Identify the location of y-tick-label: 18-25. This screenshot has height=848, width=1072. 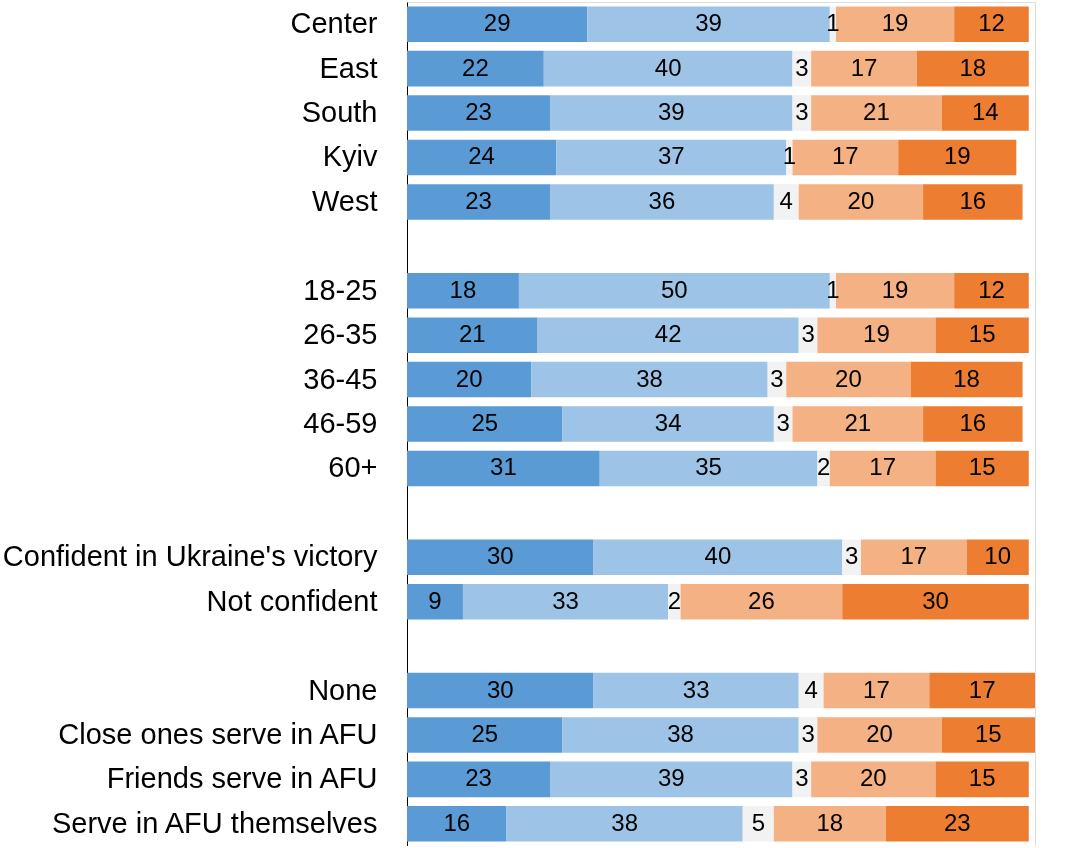
(340, 289).